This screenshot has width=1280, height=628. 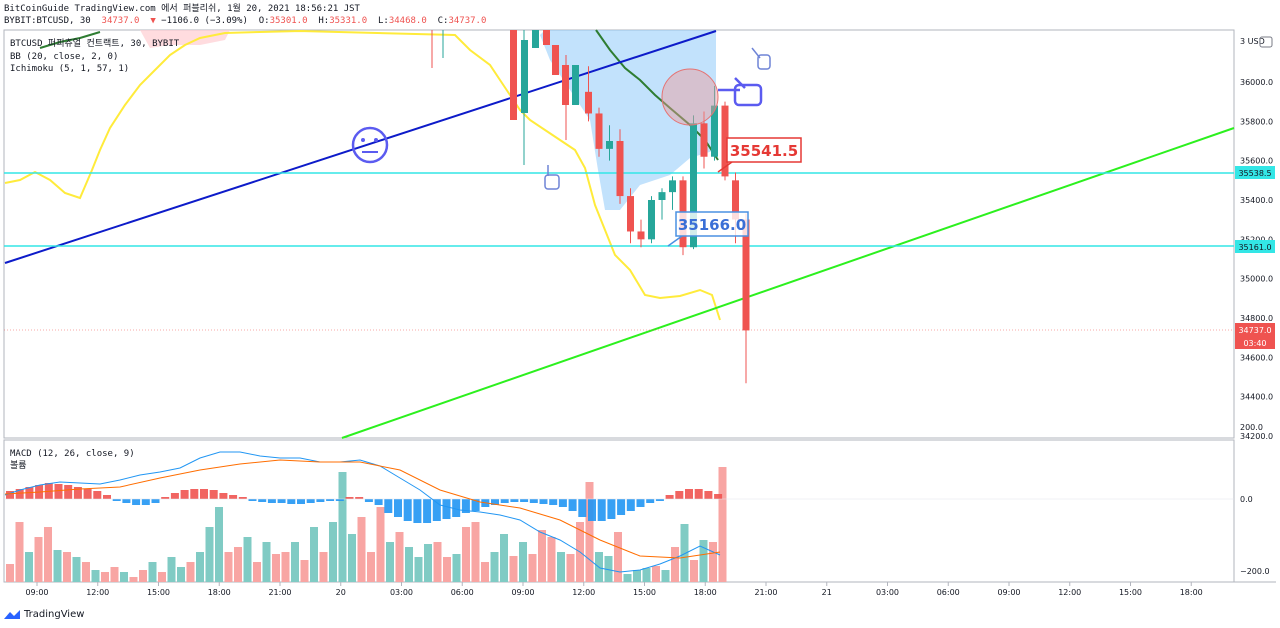 I want to click on price-change: −1106.0 (−3.09%), so click(x=204, y=21).